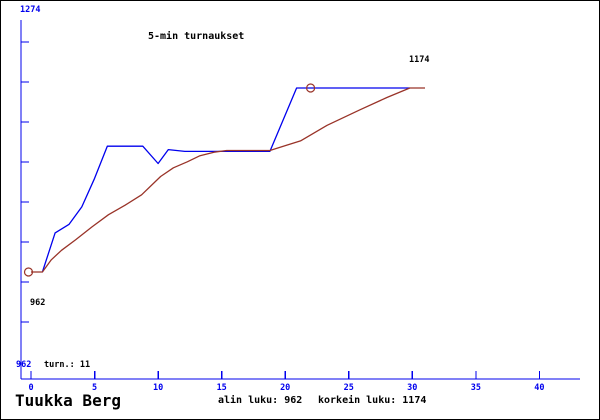 The image size is (600, 420). I want to click on chart-title: 5-min turnaukset, so click(196, 36).